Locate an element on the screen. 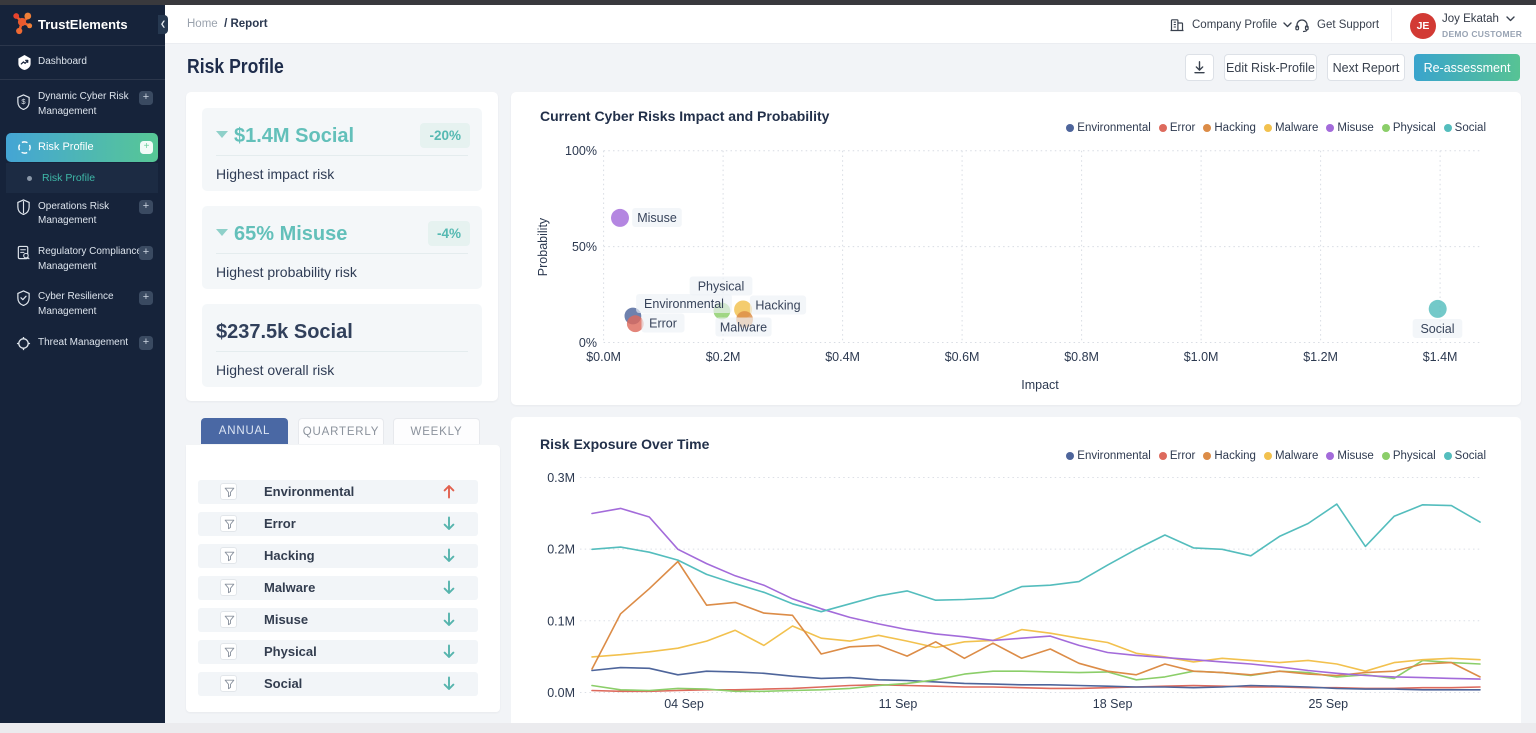 This screenshot has width=1536, height=733. svg-text: $1.0M is located at coordinates (1201, 357).